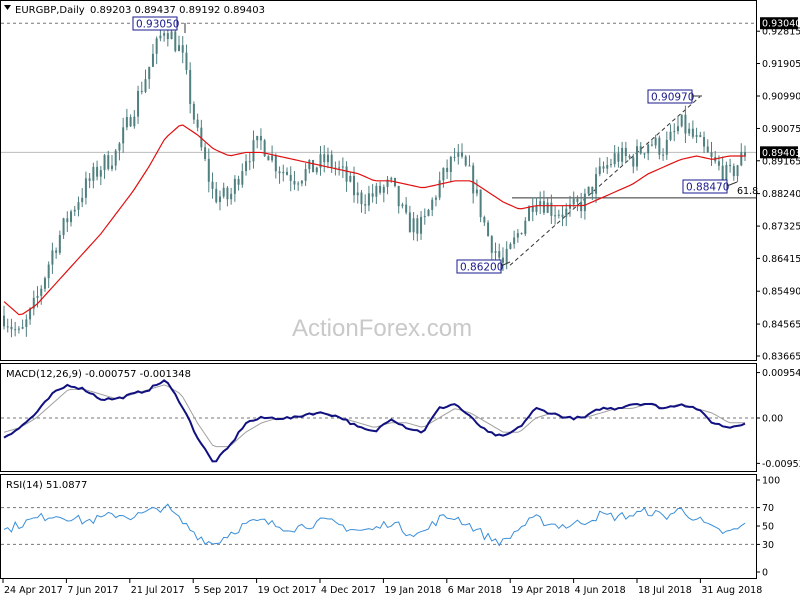 The width and height of the screenshot is (800, 600). I want to click on macd-tick-label: 0.00, so click(772, 419).